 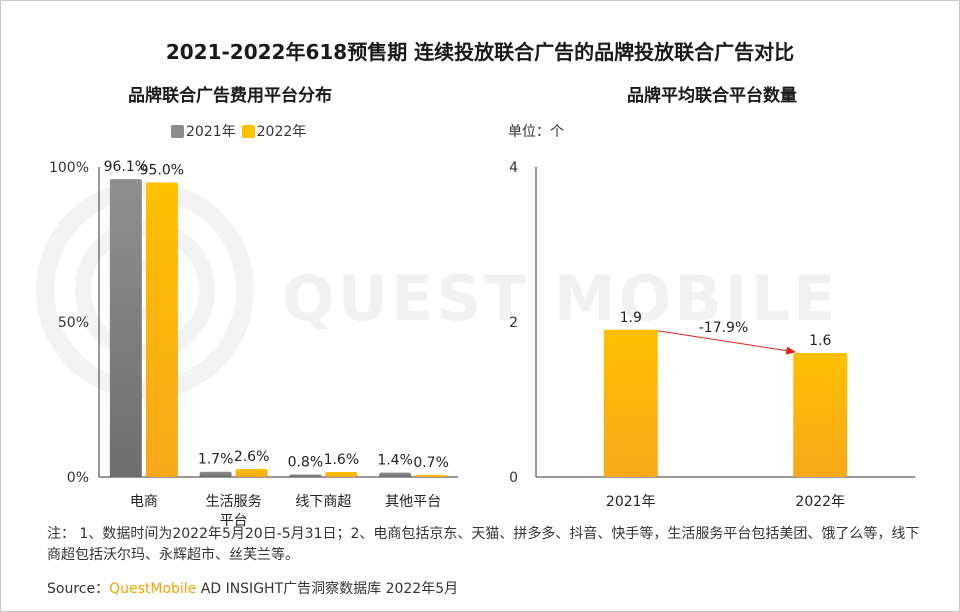 I want to click on source-brand: QuestMobile, so click(x=153, y=589).